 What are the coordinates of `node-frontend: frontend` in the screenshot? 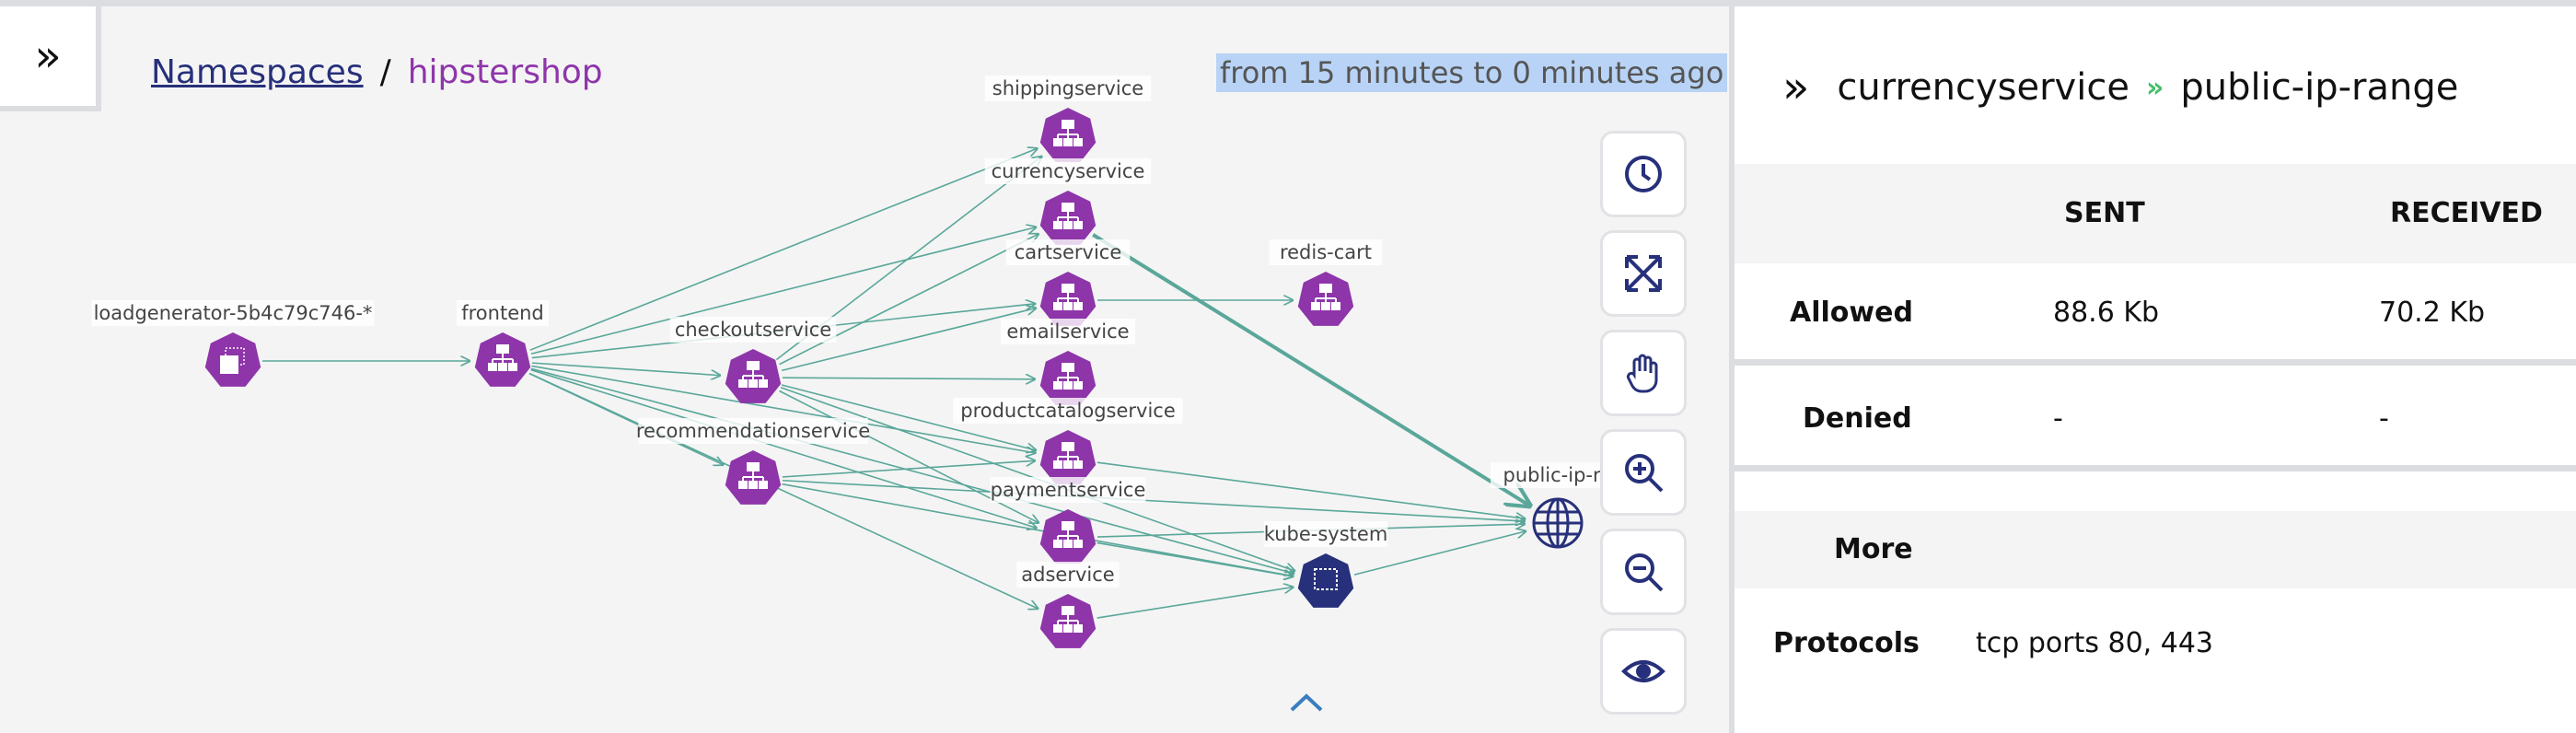 It's located at (503, 344).